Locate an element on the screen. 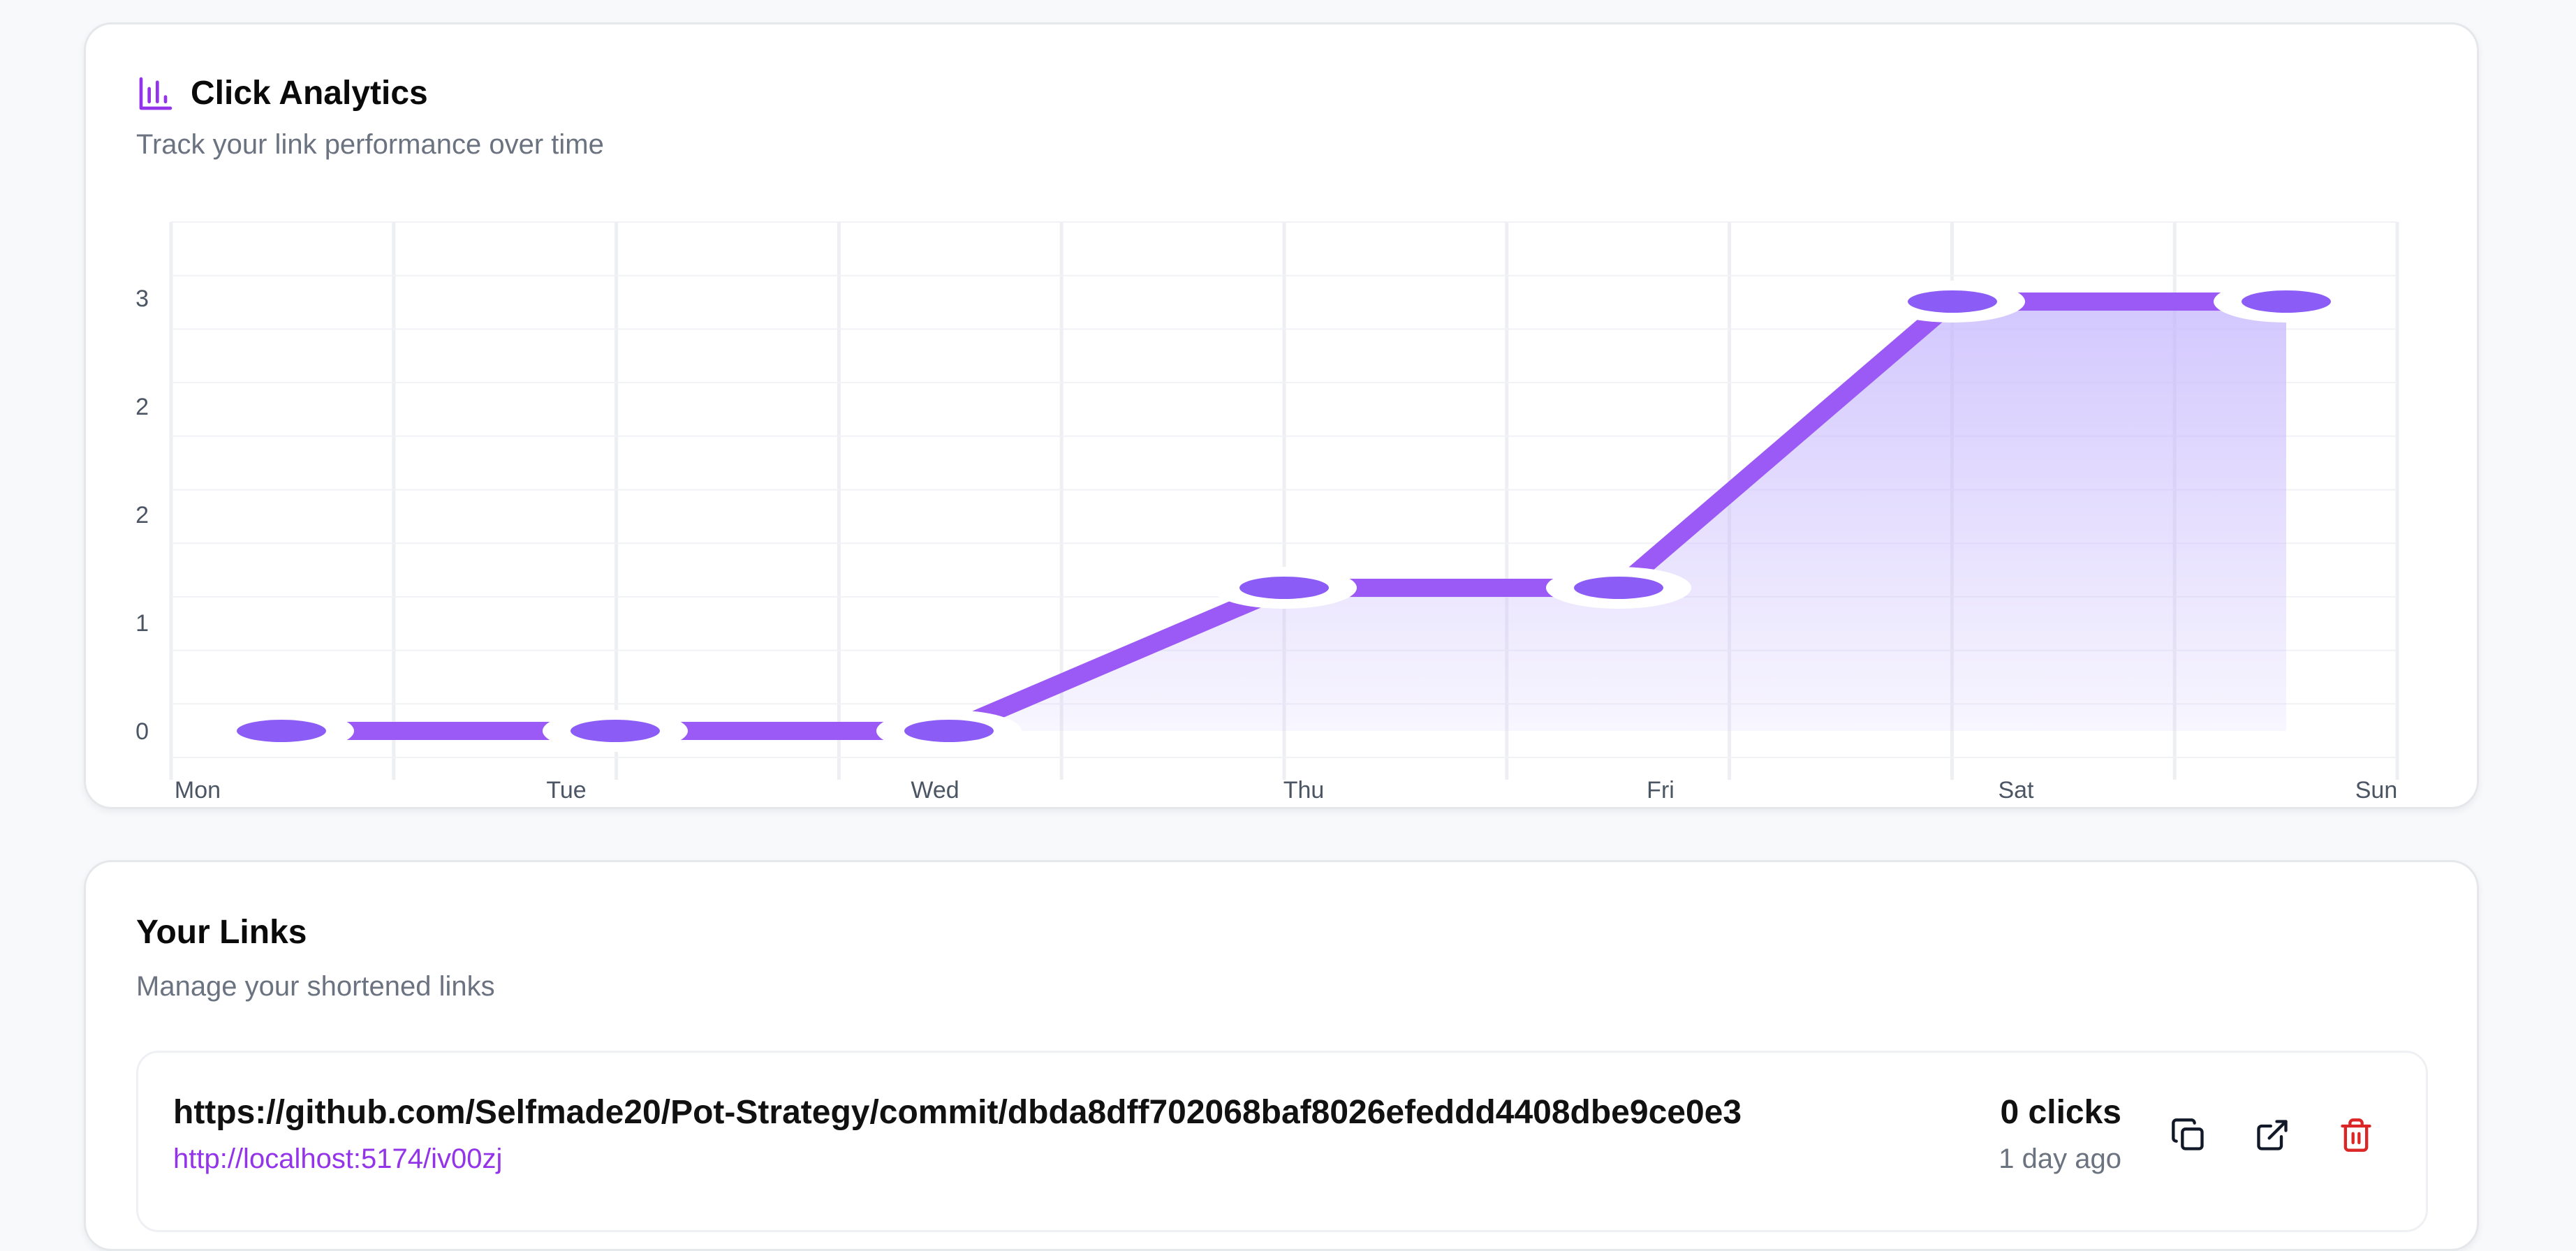 Image resolution: width=2576 pixels, height=1251 pixels. y-tick-label: 0 is located at coordinates (142, 732).